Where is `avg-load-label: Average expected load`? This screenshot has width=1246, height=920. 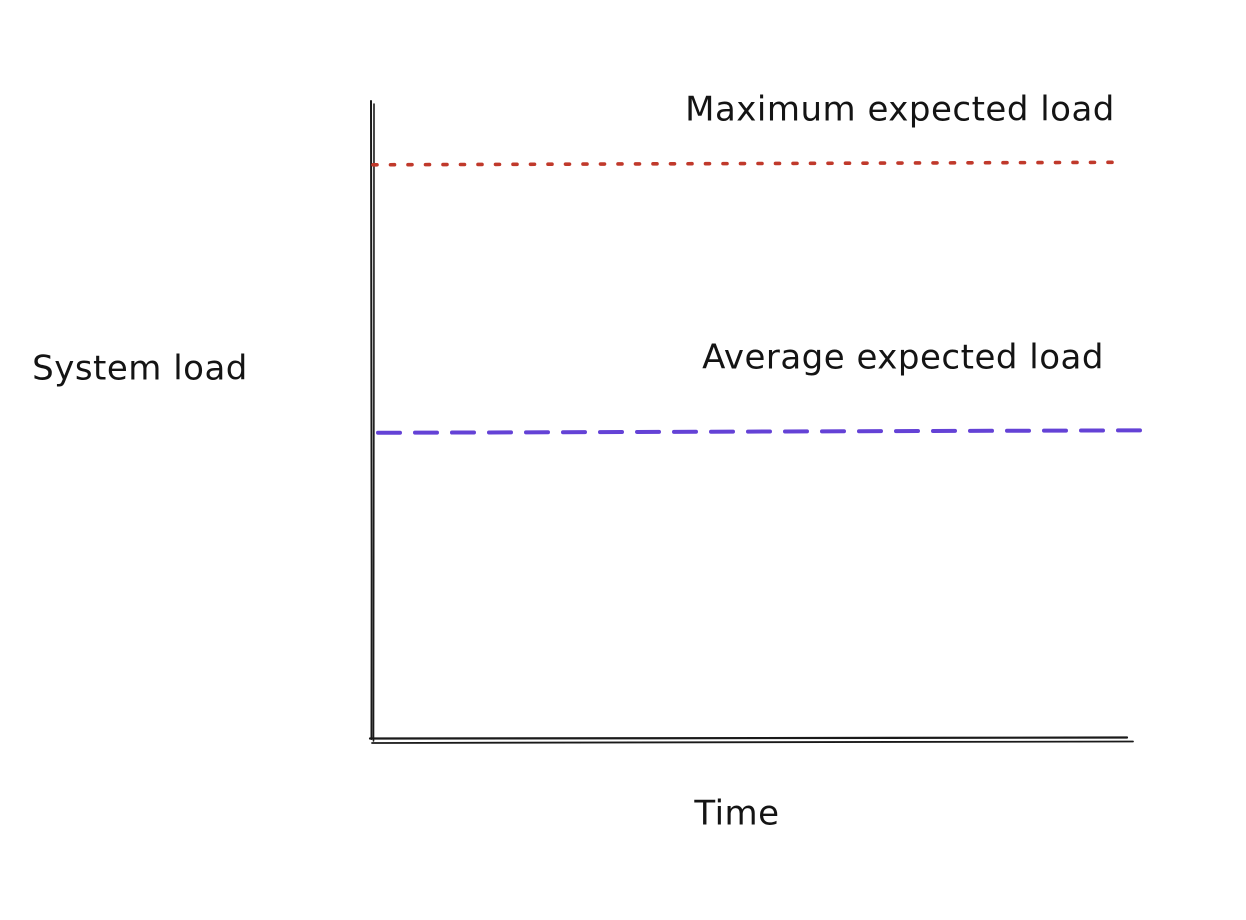 avg-load-label: Average expected load is located at coordinates (903, 357).